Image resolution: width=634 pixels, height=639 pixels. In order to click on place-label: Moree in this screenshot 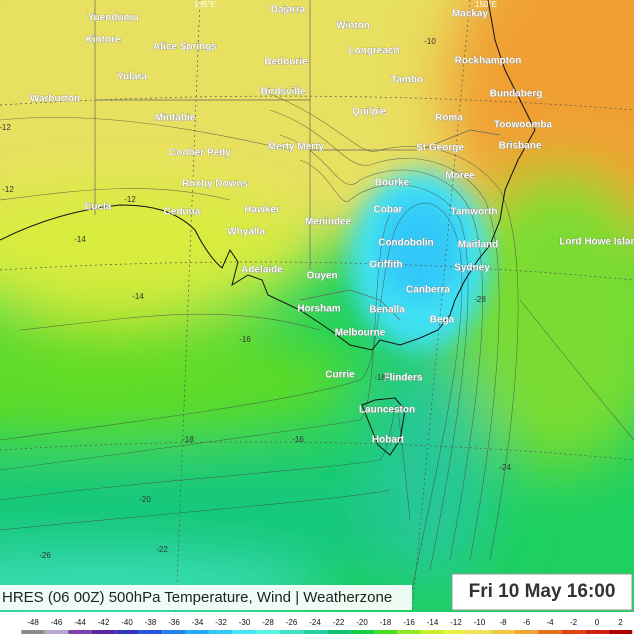, I will do `click(460, 176)`.